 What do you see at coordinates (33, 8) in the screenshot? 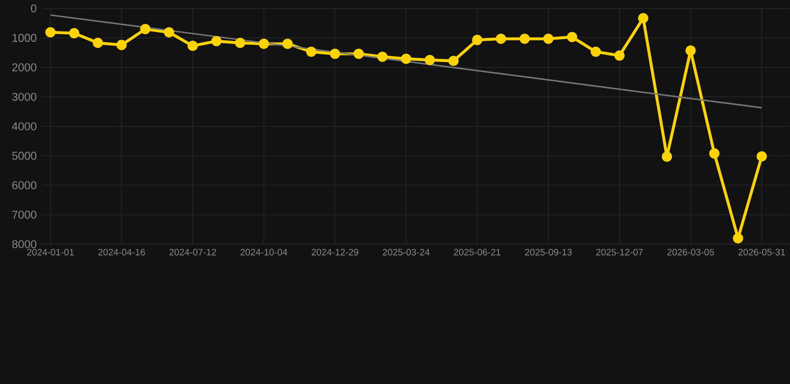
I see `y-tick-label: 0` at bounding box center [33, 8].